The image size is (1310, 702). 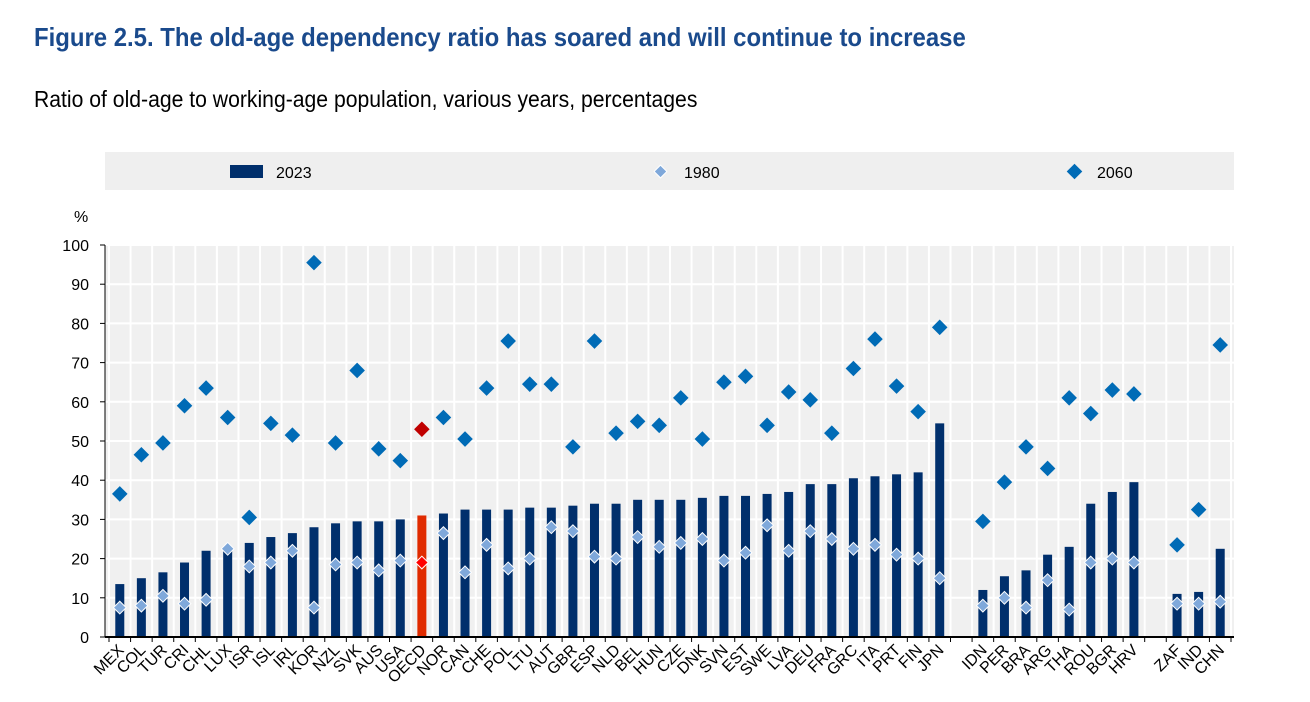 I want to click on legend-item-1980: 1980, so click(x=686, y=173).